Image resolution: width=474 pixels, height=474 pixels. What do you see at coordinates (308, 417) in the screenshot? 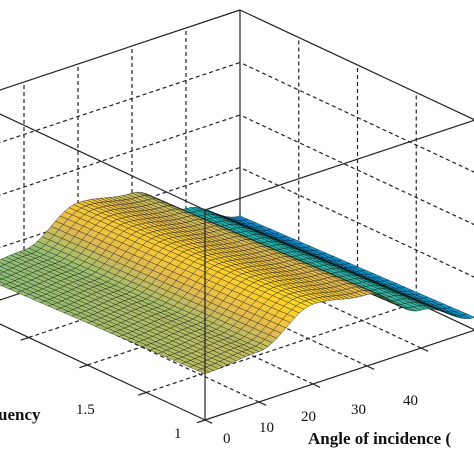
I see `x-tick-label-2: 20` at bounding box center [308, 417].